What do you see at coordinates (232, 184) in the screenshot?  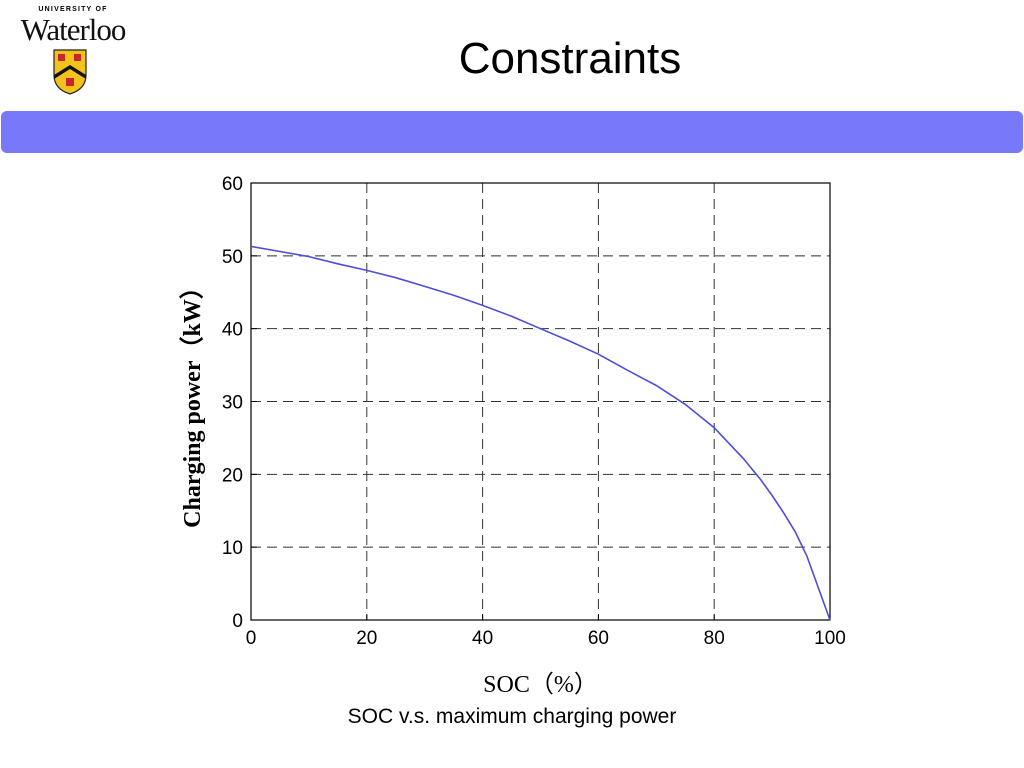 I see `y-tick-label: 60` at bounding box center [232, 184].